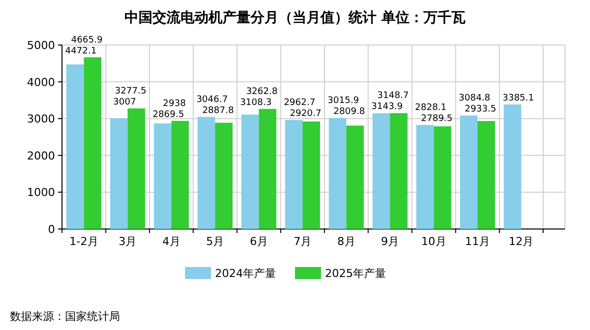  I want to click on data-label: 2887.8, so click(218, 111).